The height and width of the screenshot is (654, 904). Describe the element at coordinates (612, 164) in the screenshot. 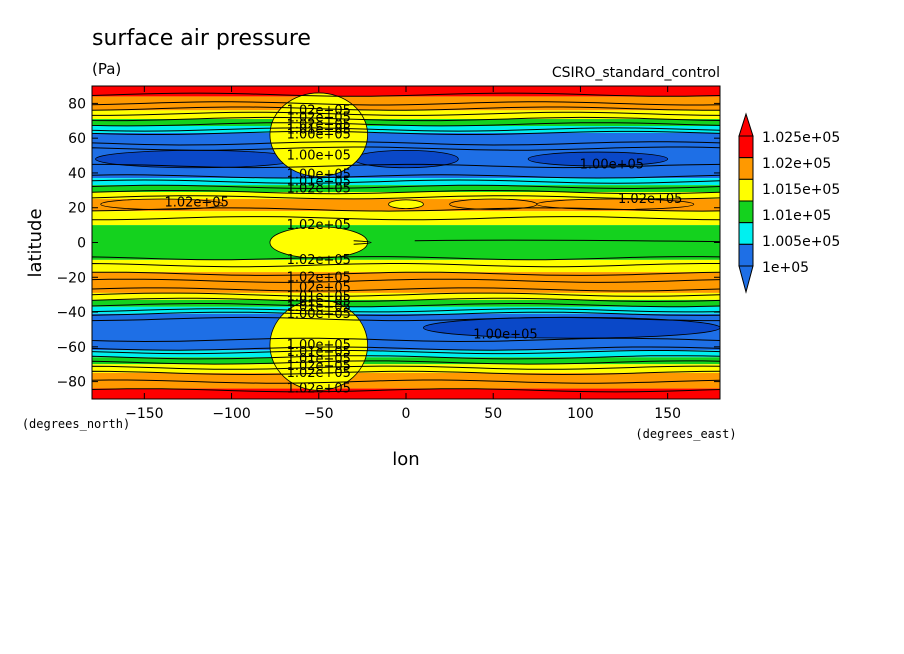

I see `contour-label-6: 1.00e+05` at that location.